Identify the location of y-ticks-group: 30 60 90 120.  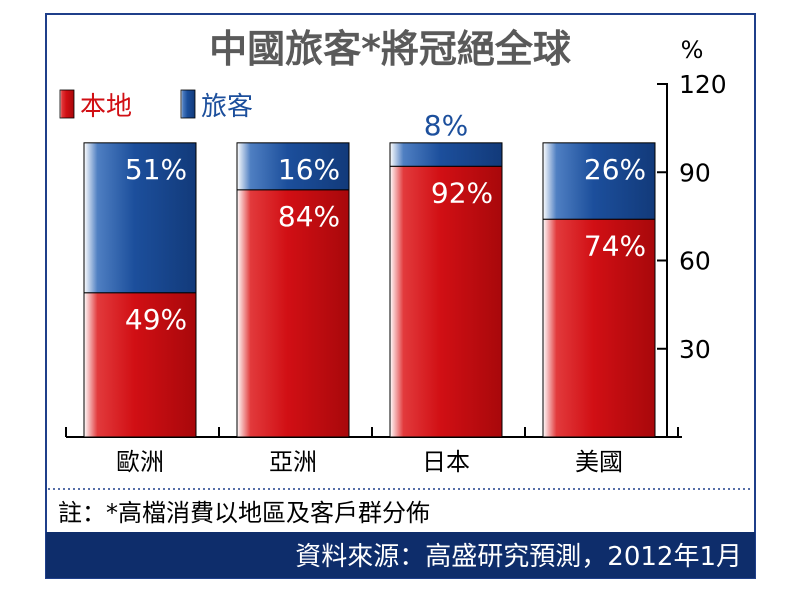
(692, 217).